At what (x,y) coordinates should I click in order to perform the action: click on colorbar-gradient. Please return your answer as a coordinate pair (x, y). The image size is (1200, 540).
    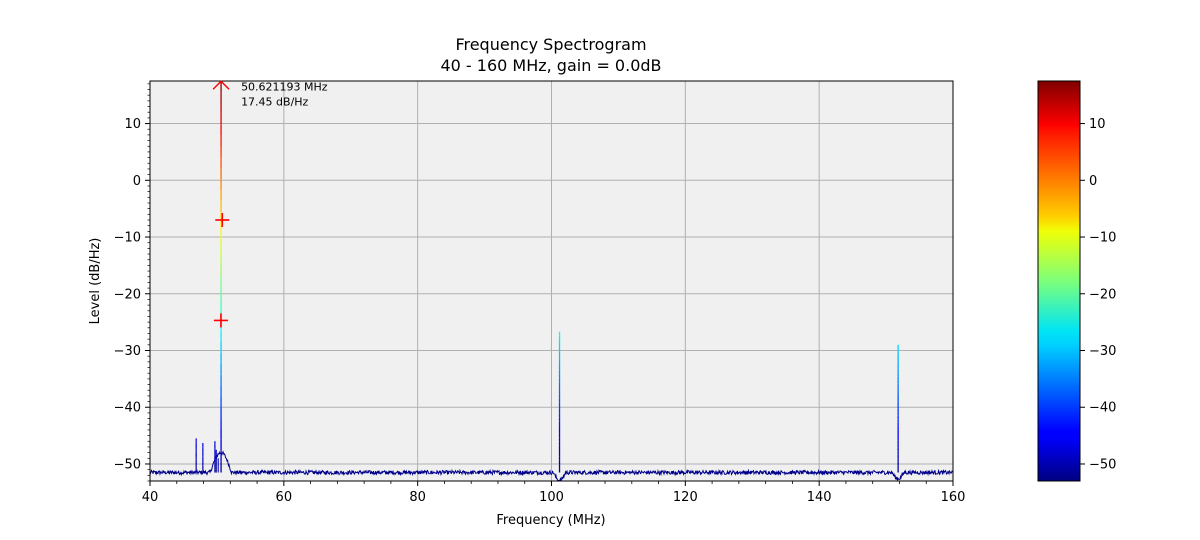
    Looking at the image, I should click on (1059, 281).